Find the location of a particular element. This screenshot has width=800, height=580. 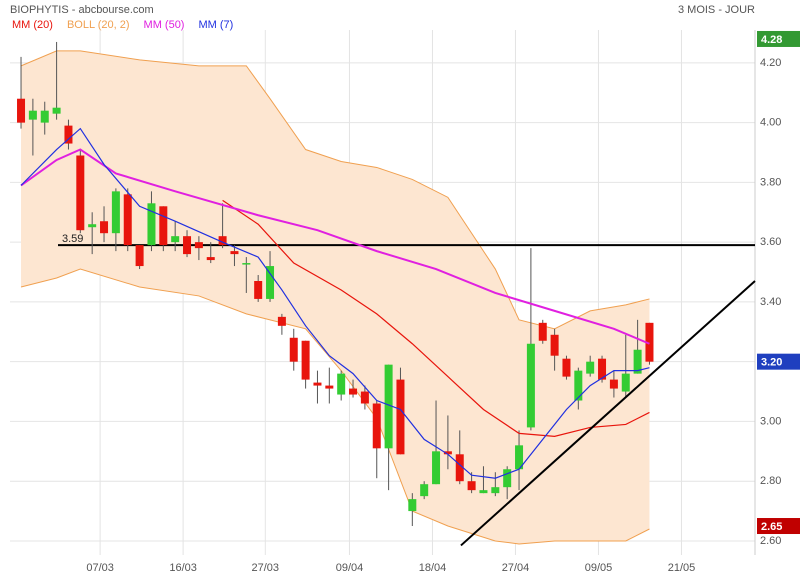

y-tick-label: 3.80 is located at coordinates (770, 182).